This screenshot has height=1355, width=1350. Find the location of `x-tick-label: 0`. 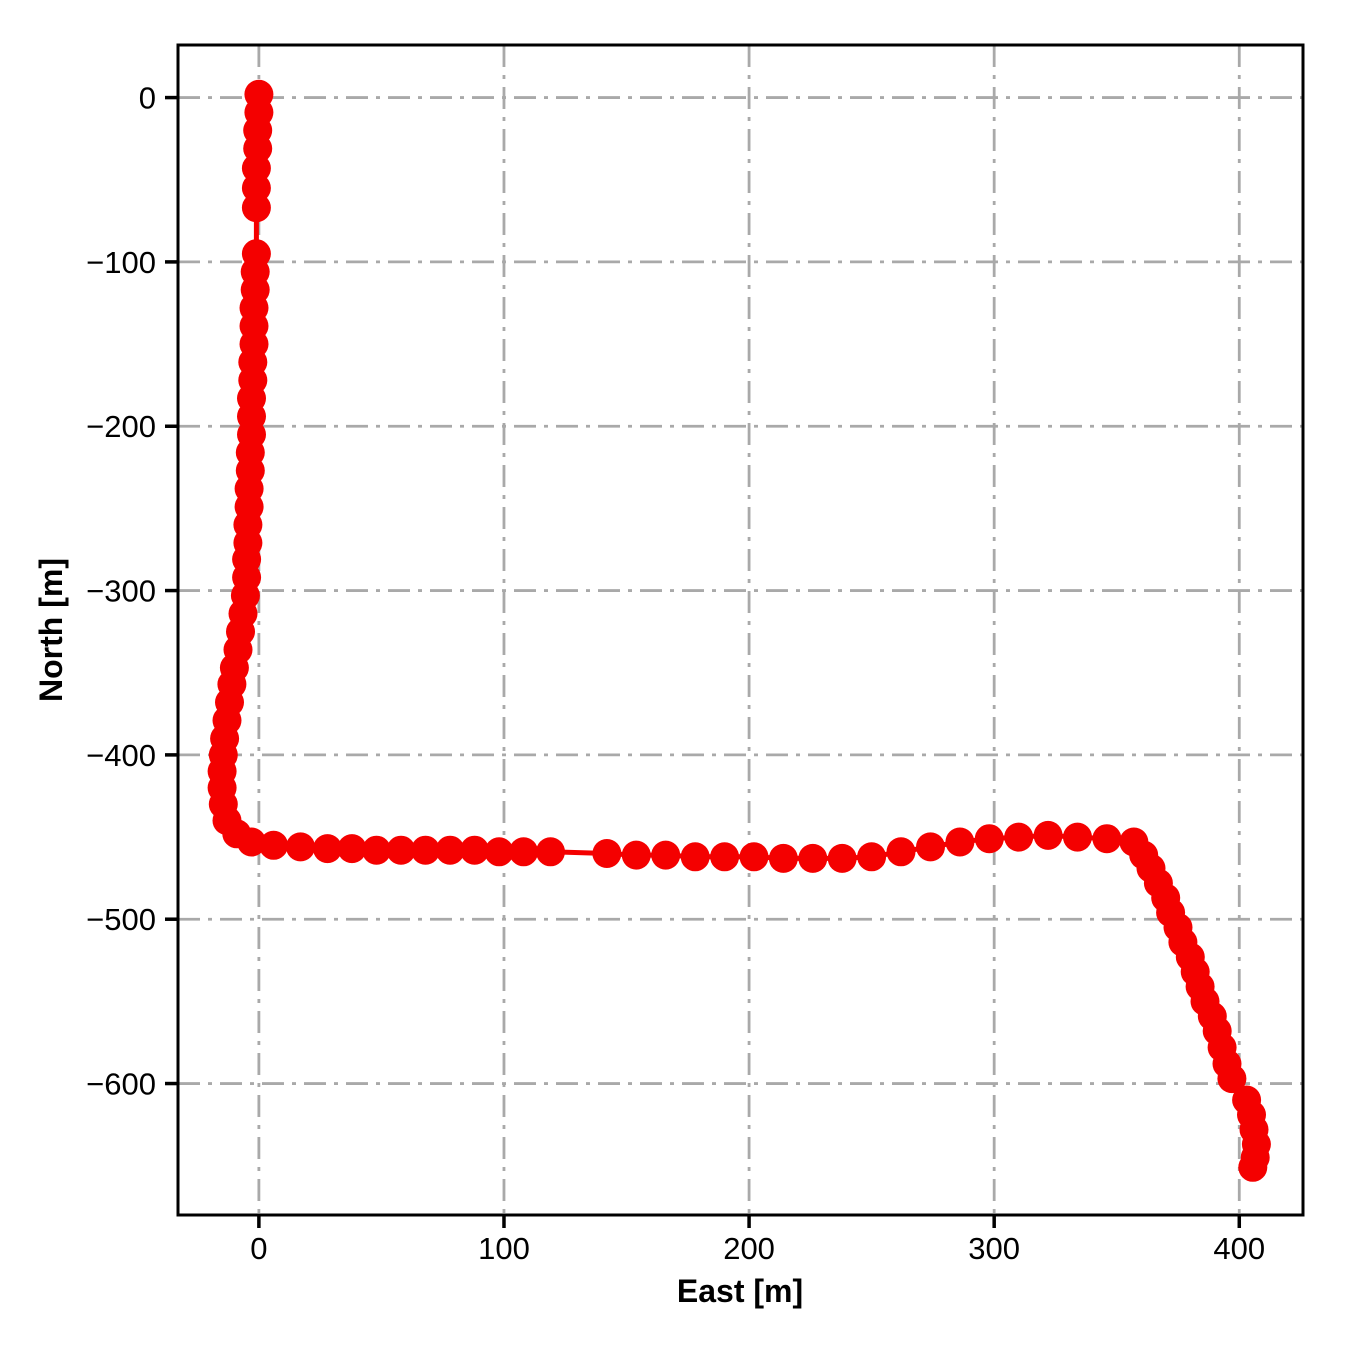

x-tick-label: 0 is located at coordinates (258, 1248).